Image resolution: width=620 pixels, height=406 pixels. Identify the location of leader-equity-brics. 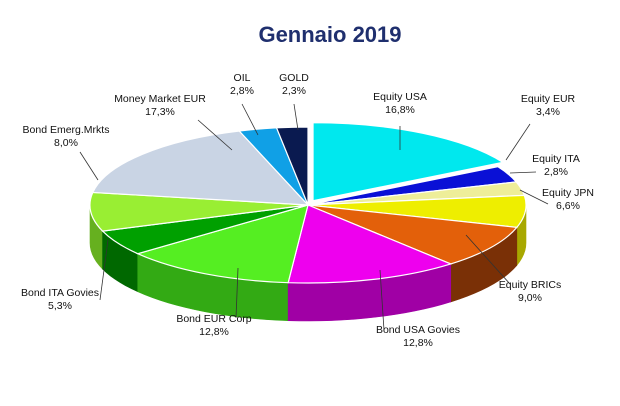
(488, 259).